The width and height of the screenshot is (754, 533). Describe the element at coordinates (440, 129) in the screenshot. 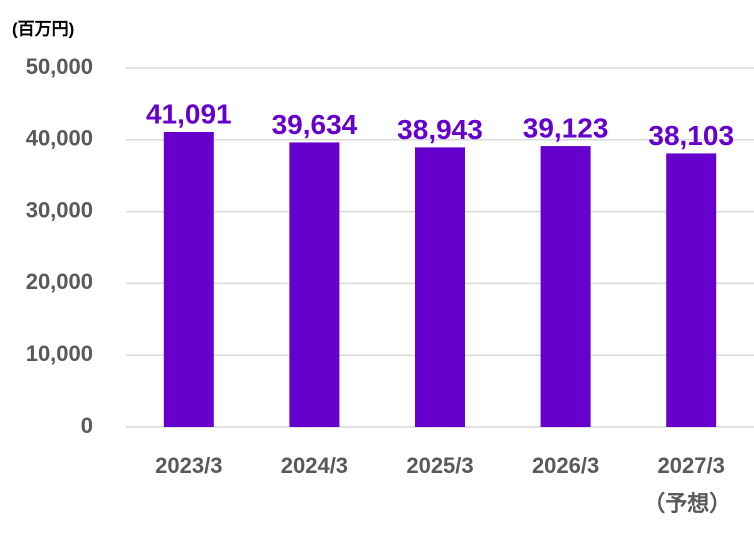

I see `value-label: 38,943` at that location.